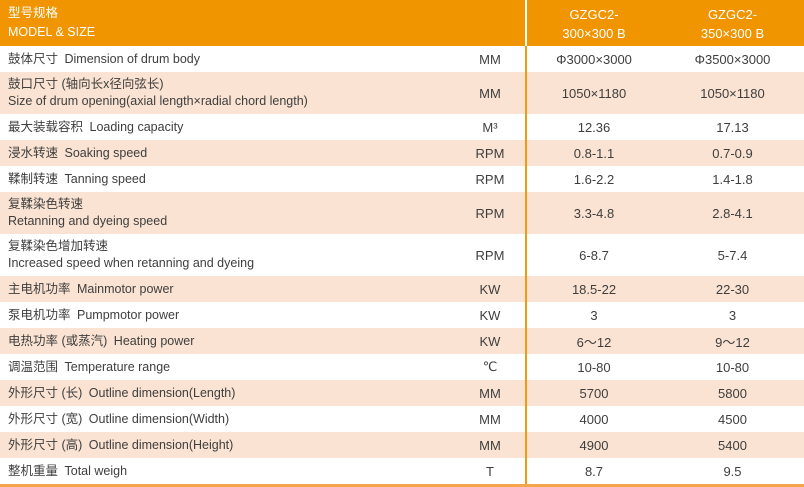  Describe the element at coordinates (227, 315) in the screenshot. I see `row-label: 泵电机功率 Pumpmotor power` at that location.